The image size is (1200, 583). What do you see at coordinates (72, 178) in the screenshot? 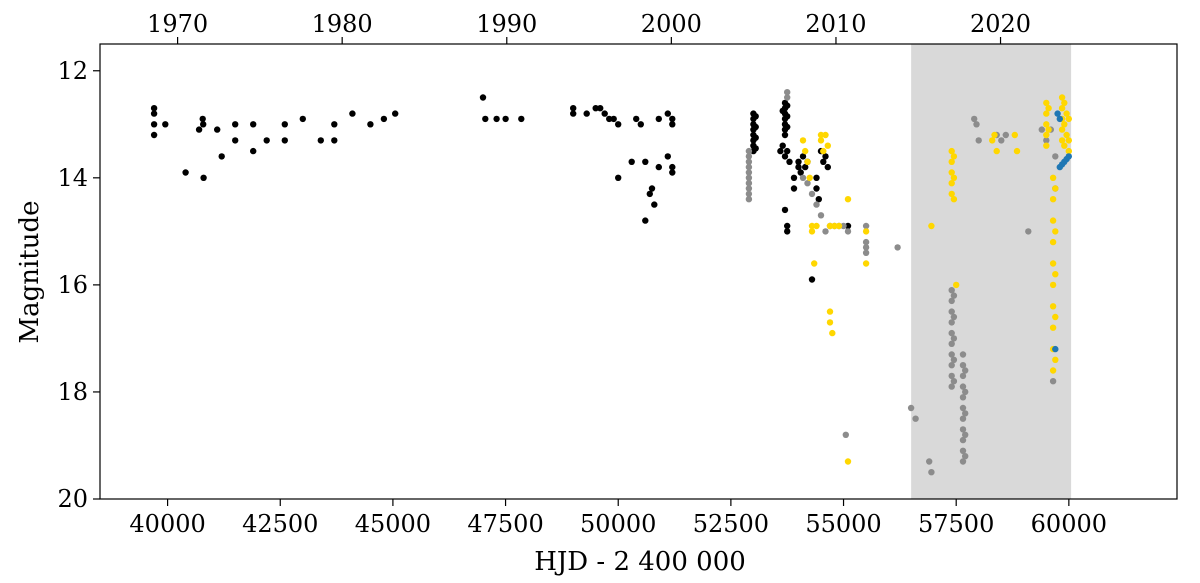
I see `y-tick-label: 14` at bounding box center [72, 178].